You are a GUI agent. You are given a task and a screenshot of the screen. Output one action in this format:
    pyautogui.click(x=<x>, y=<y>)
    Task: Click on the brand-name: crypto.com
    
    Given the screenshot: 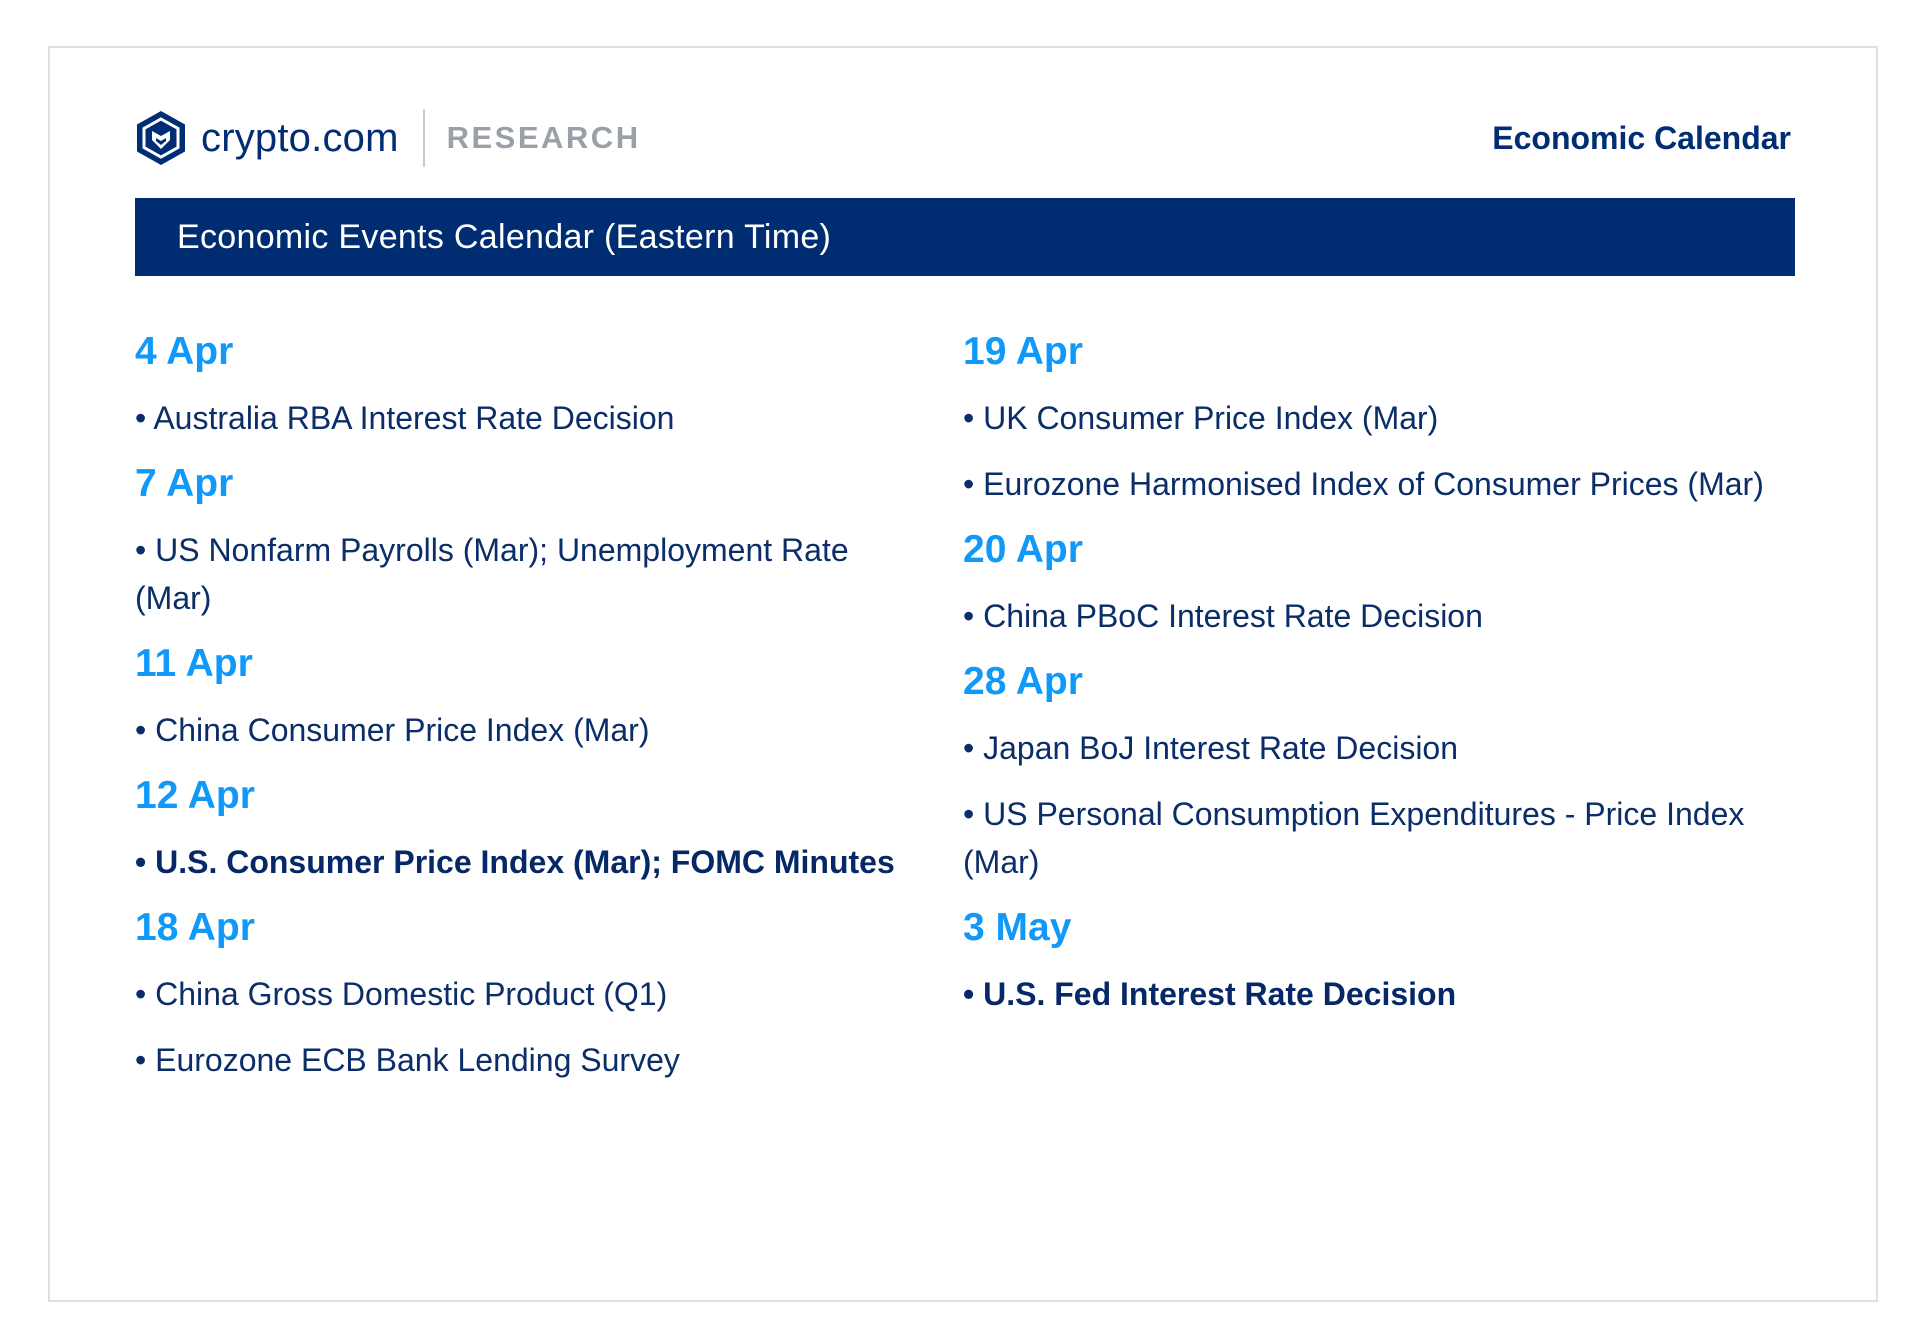 What is the action you would take?
    pyautogui.click(x=300, y=137)
    